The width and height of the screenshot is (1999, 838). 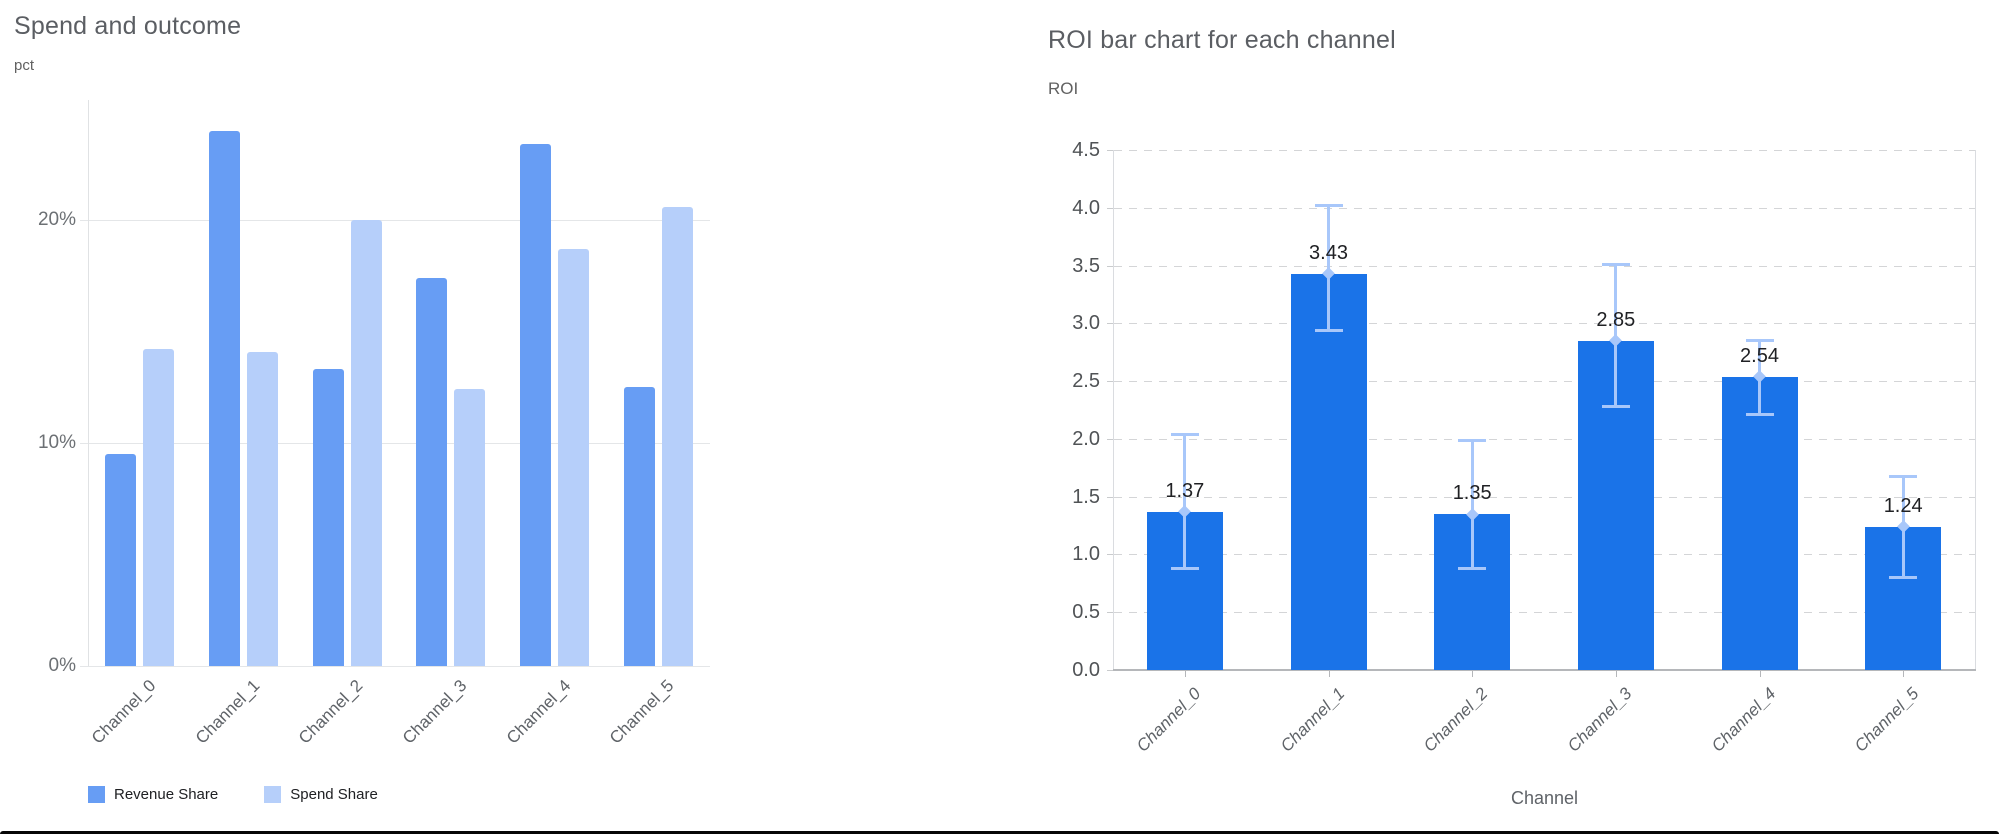 What do you see at coordinates (56, 442) in the screenshot?
I see `left-y-tick-label: 10%` at bounding box center [56, 442].